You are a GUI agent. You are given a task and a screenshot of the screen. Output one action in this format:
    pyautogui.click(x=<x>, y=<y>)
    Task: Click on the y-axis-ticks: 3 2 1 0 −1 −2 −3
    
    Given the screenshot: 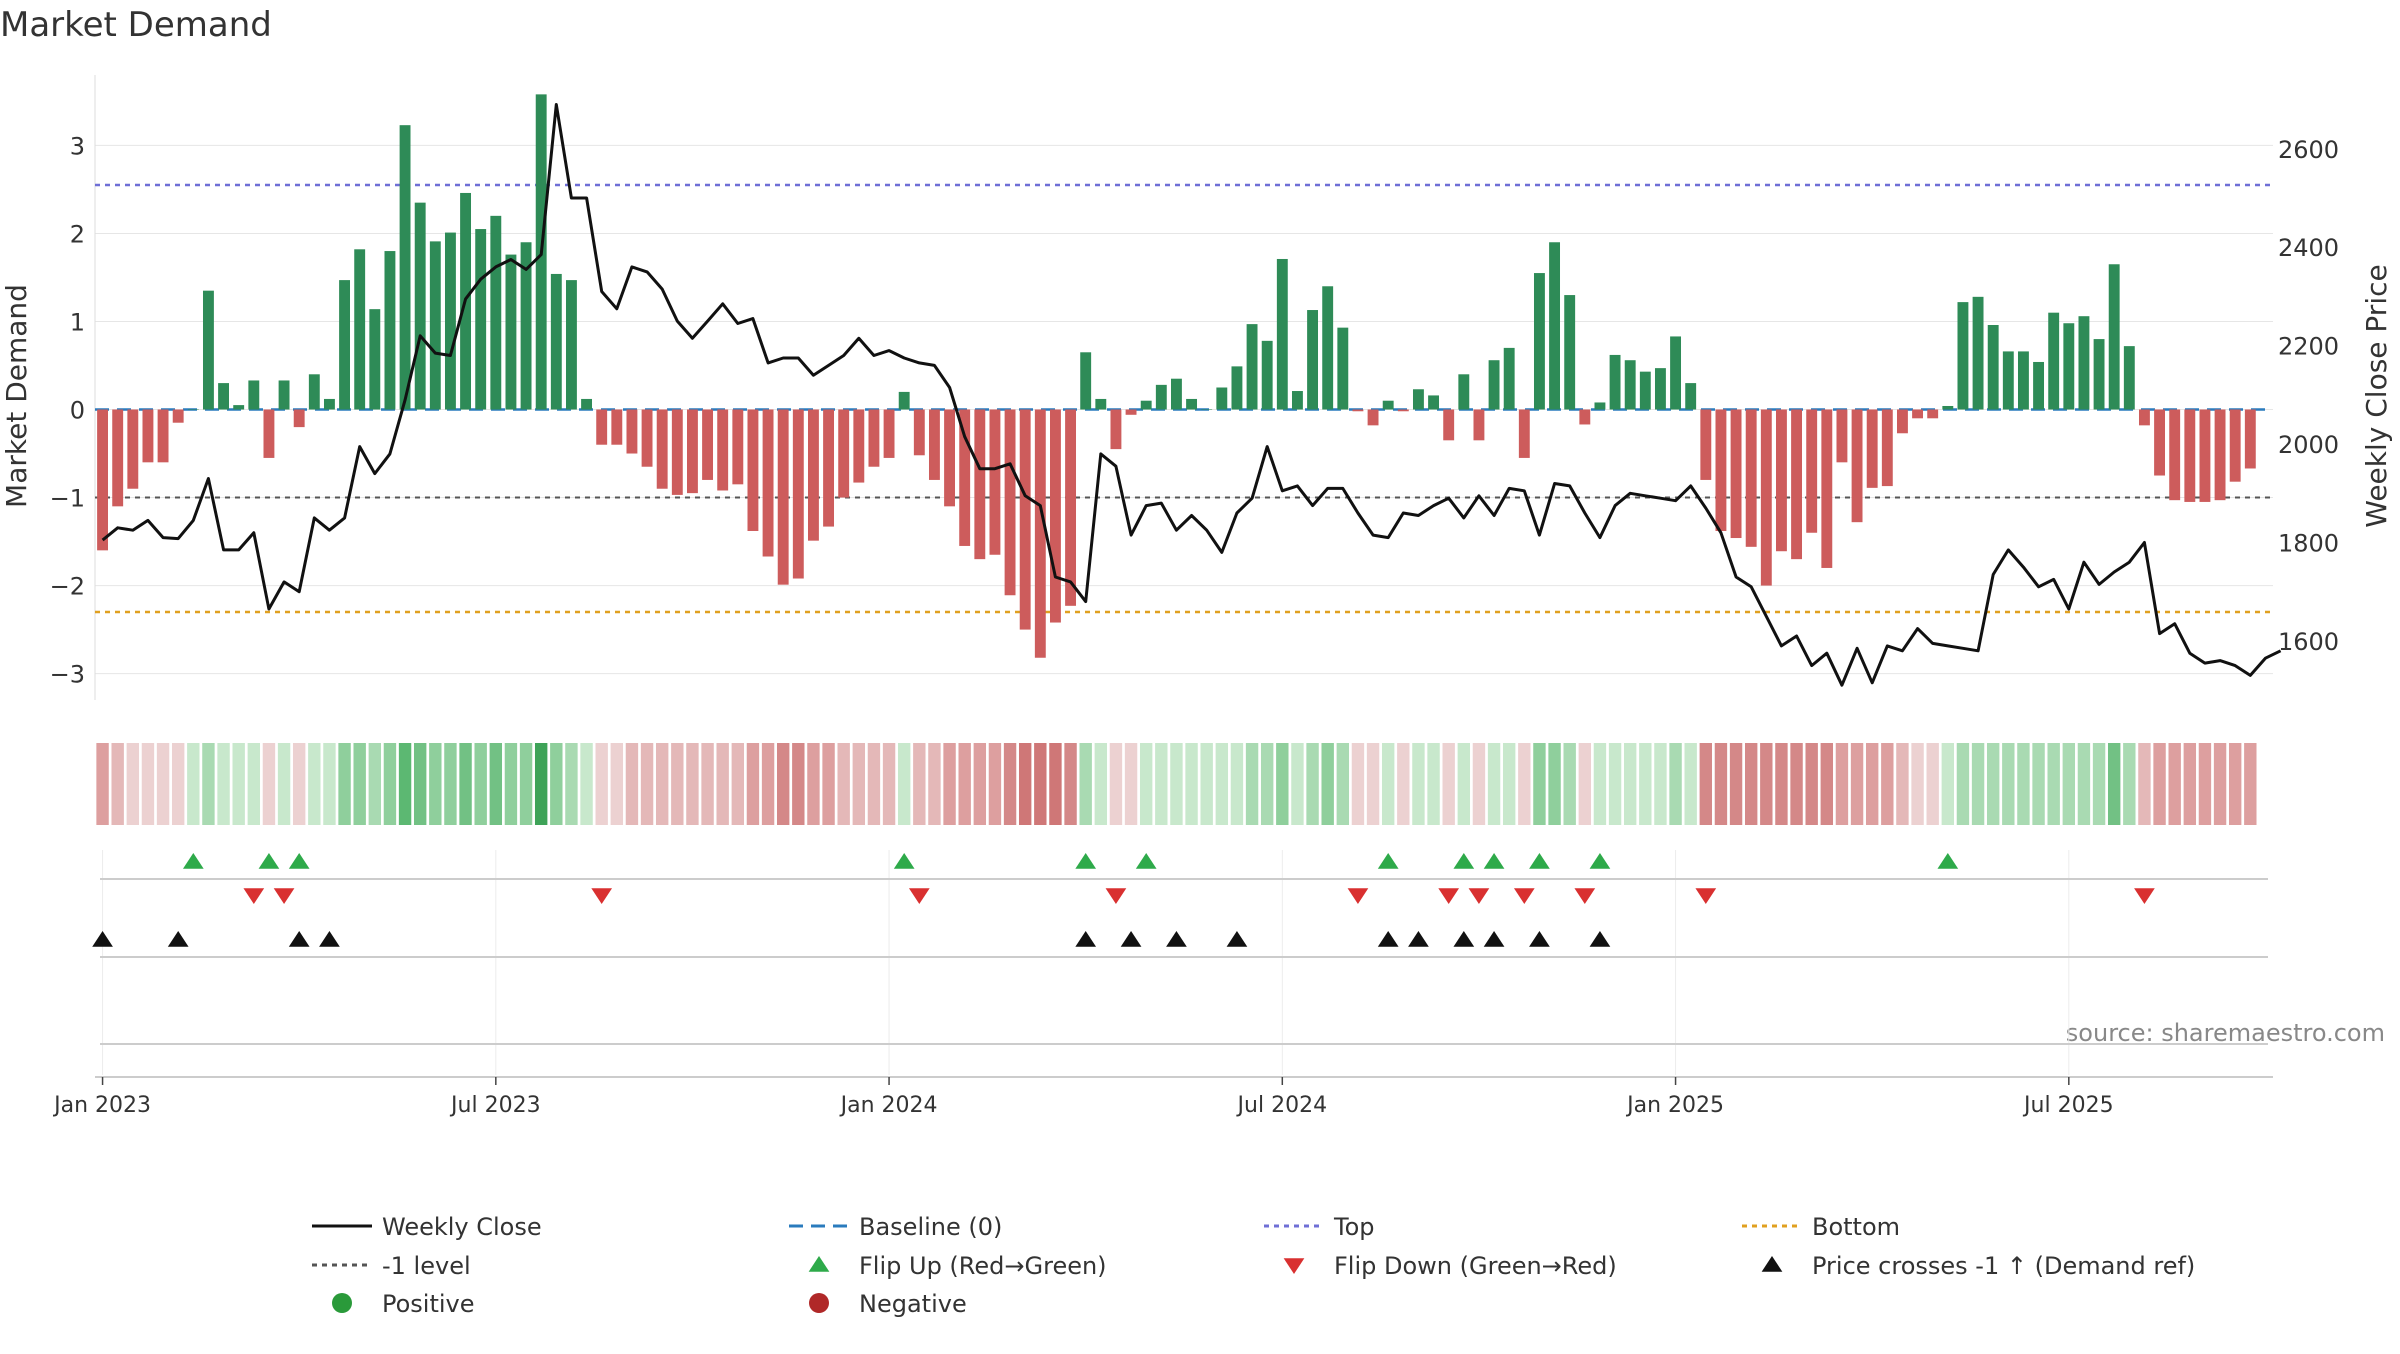 What is the action you would take?
    pyautogui.click(x=67, y=410)
    